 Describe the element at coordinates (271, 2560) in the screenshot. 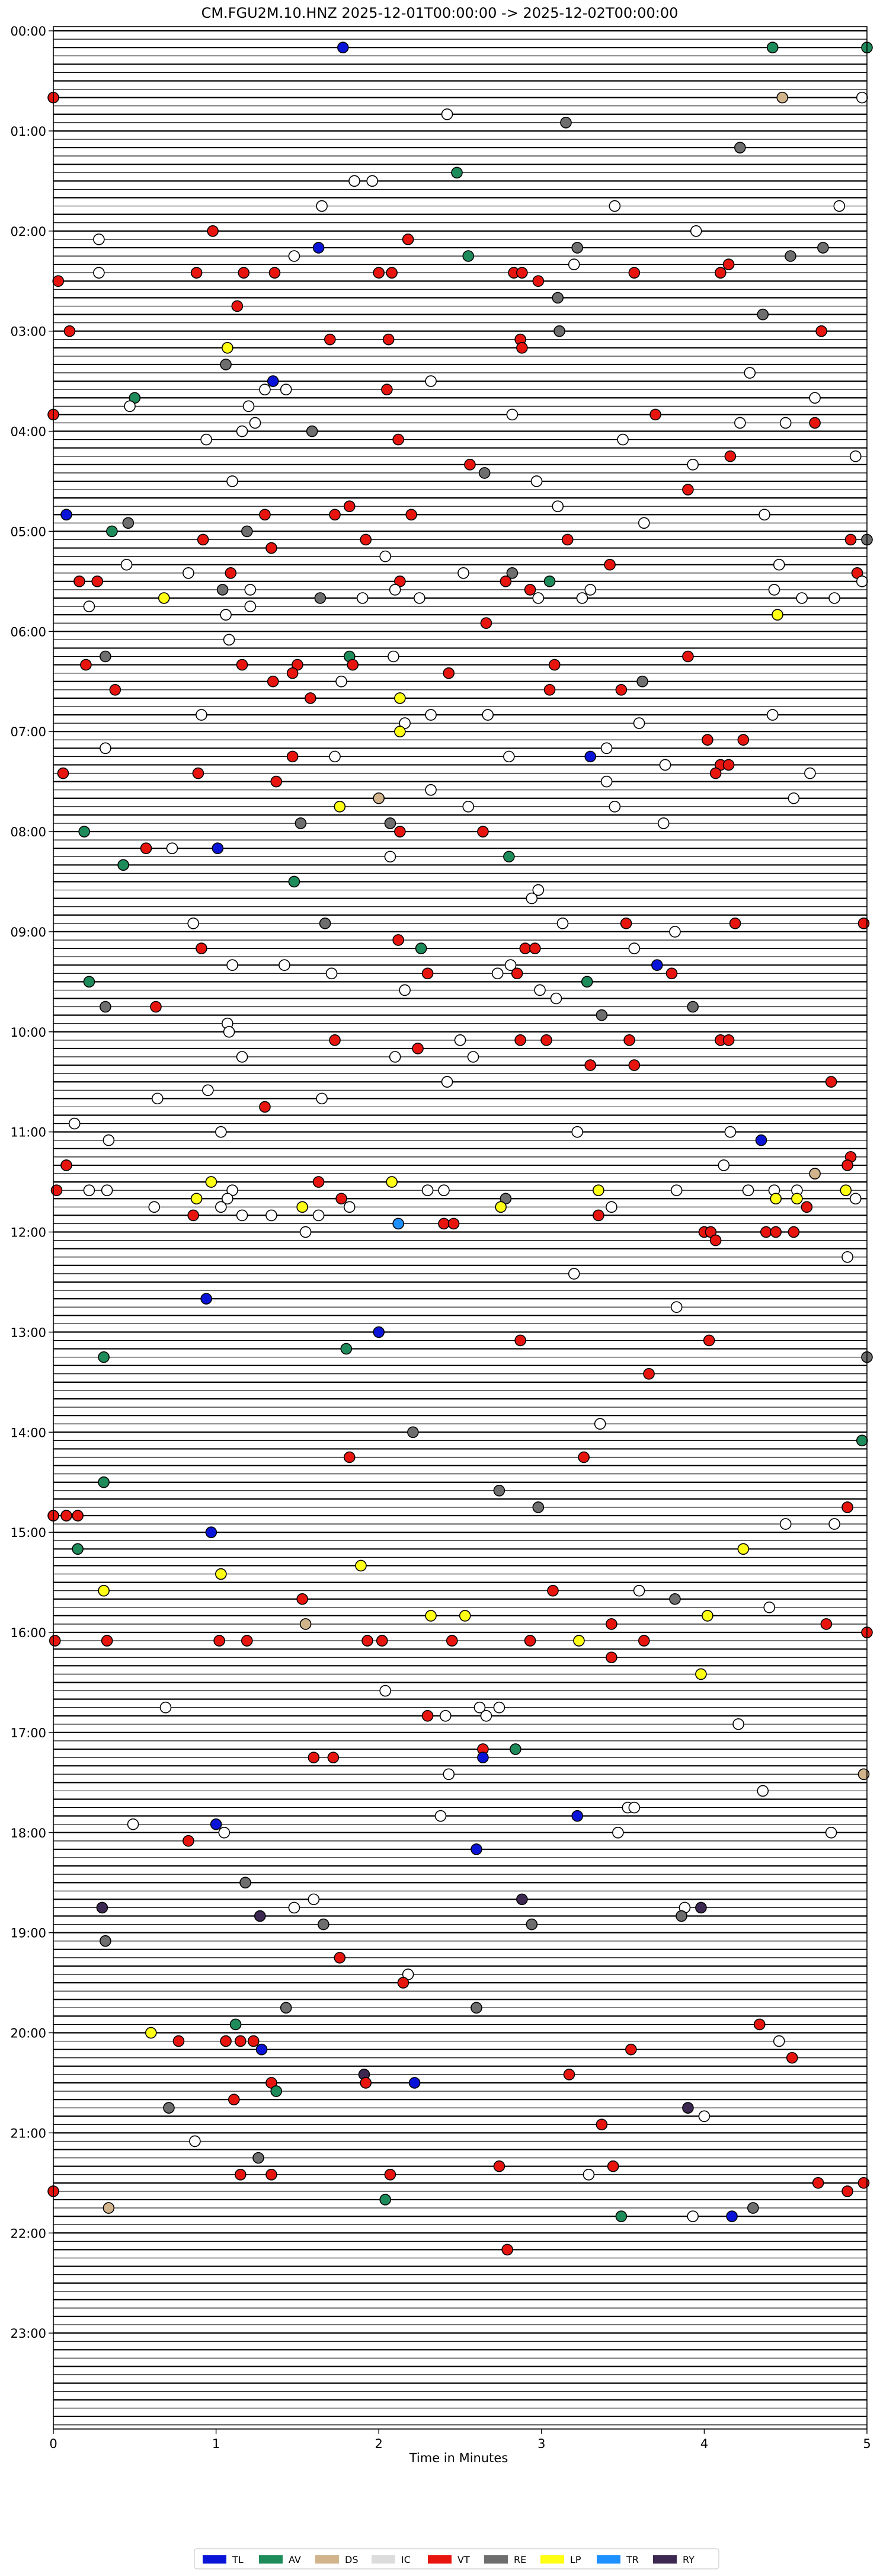

I see `legend-swatch-av` at that location.